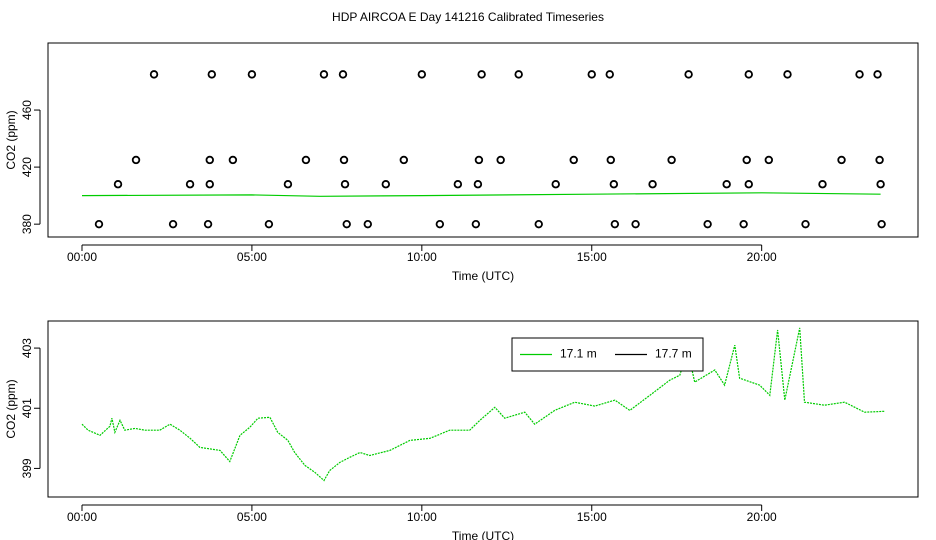 The width and height of the screenshot is (936, 540). I want to click on legend-label: 17.1 m, so click(578, 354).